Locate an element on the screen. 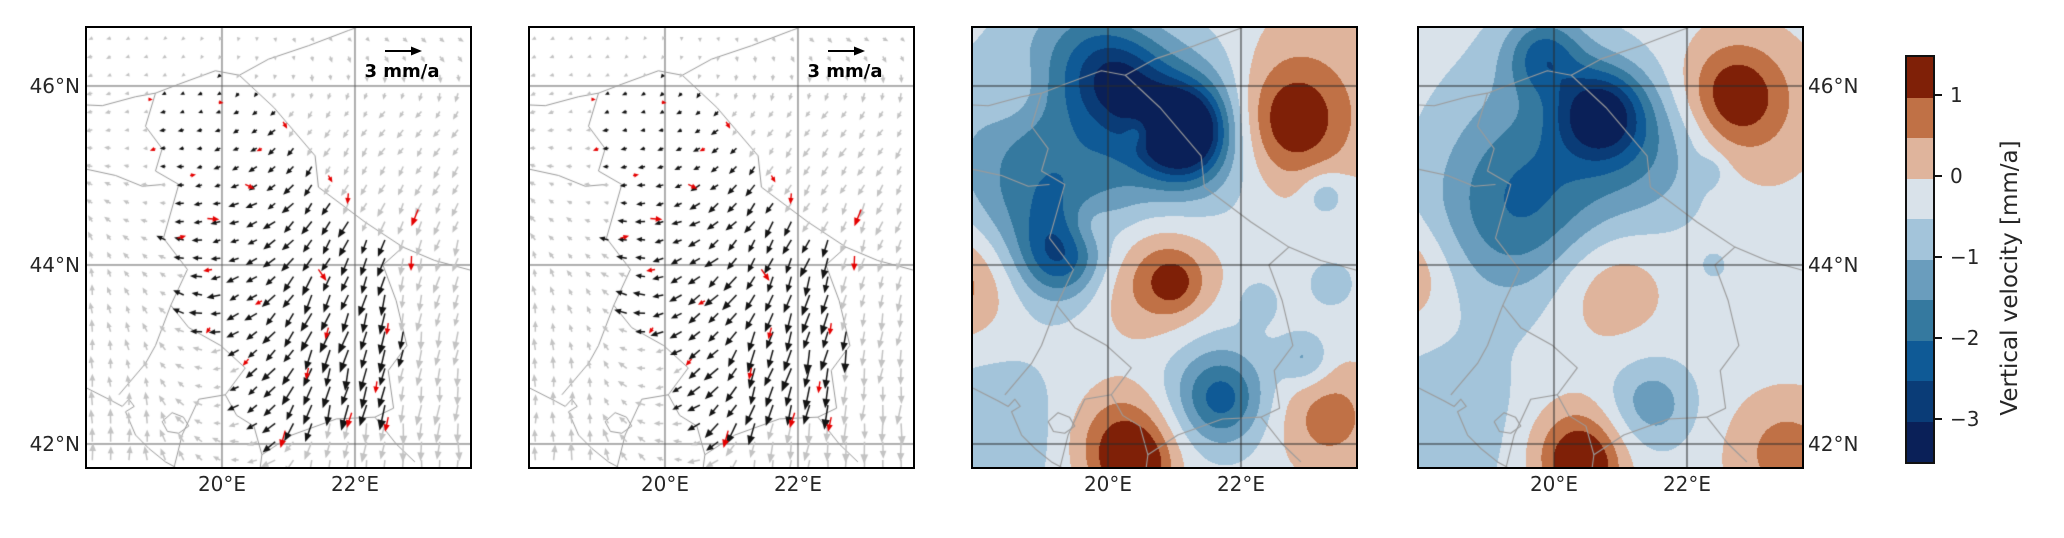  lon-label-22e-p3: 22°E is located at coordinates (1241, 484).